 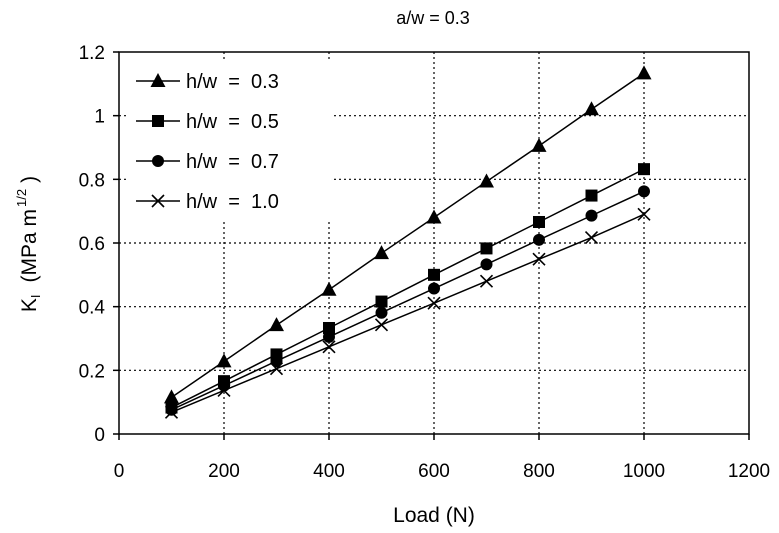 I want to click on y-tick-label: 0.8, so click(x=92, y=180).